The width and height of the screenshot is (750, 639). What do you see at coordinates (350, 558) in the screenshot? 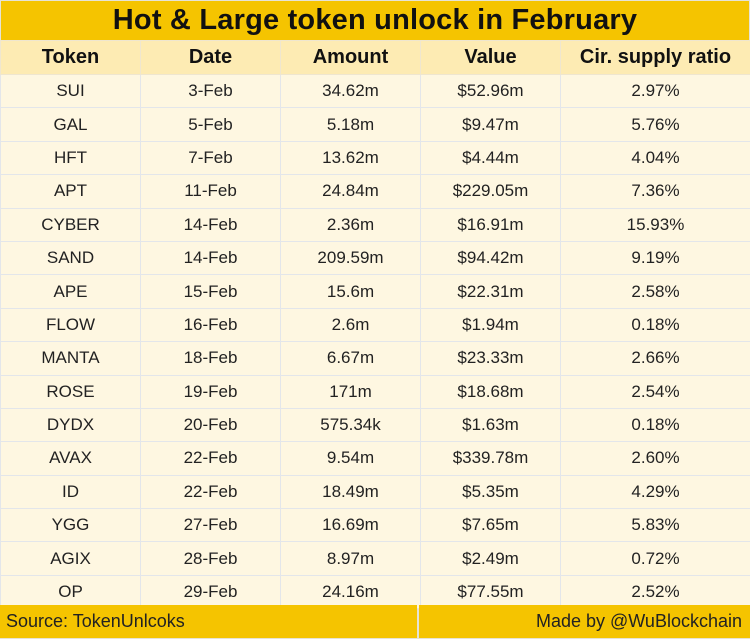
I see `cell-amount: 8.97m` at bounding box center [350, 558].